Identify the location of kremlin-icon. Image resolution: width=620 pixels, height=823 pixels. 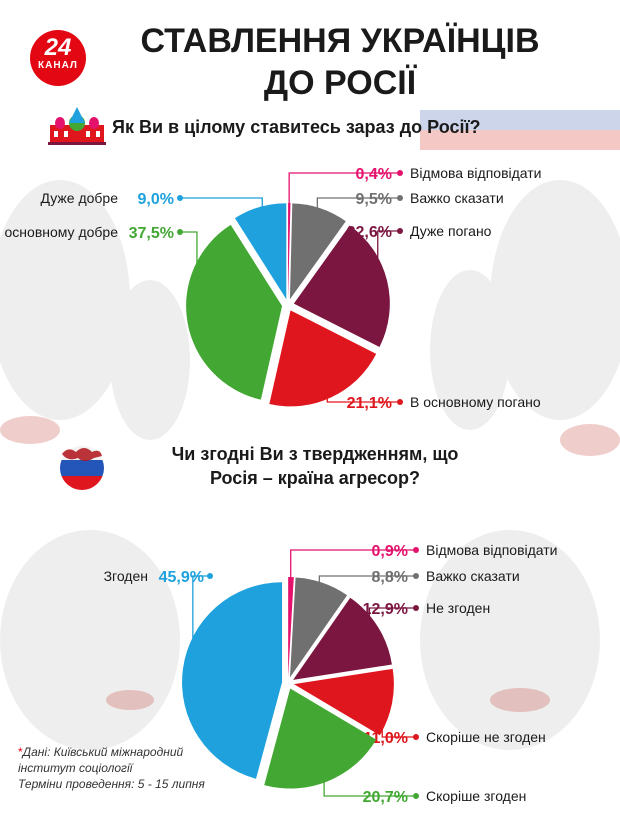
(77, 126).